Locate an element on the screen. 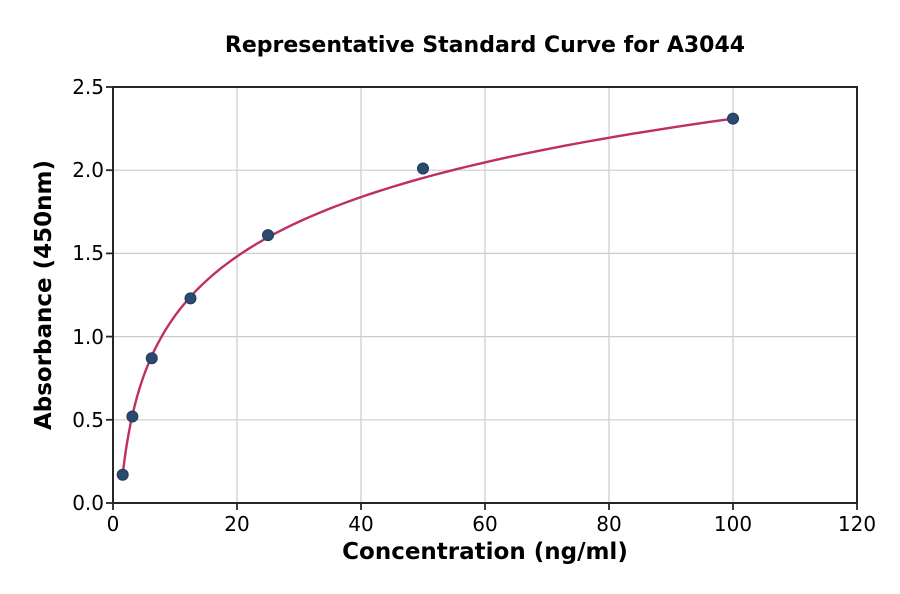  y-axis-label: Absorbance (450nm) is located at coordinates (44, 295).